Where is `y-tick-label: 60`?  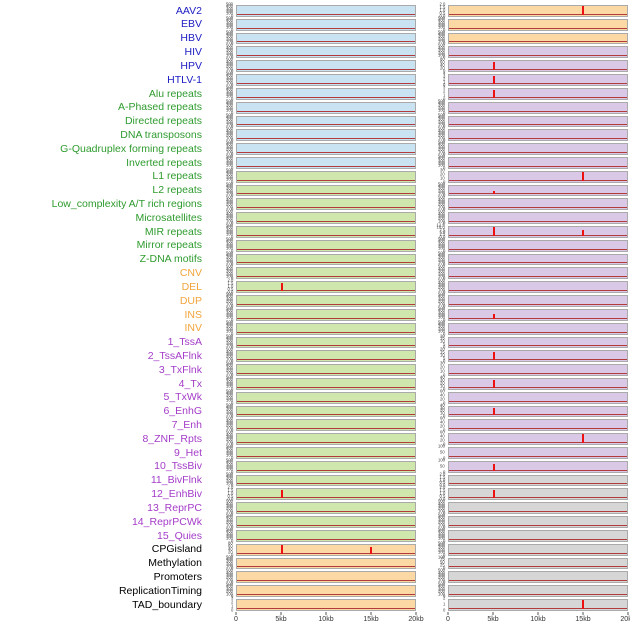 y-tick-label: 60 is located at coordinates (442, 419).